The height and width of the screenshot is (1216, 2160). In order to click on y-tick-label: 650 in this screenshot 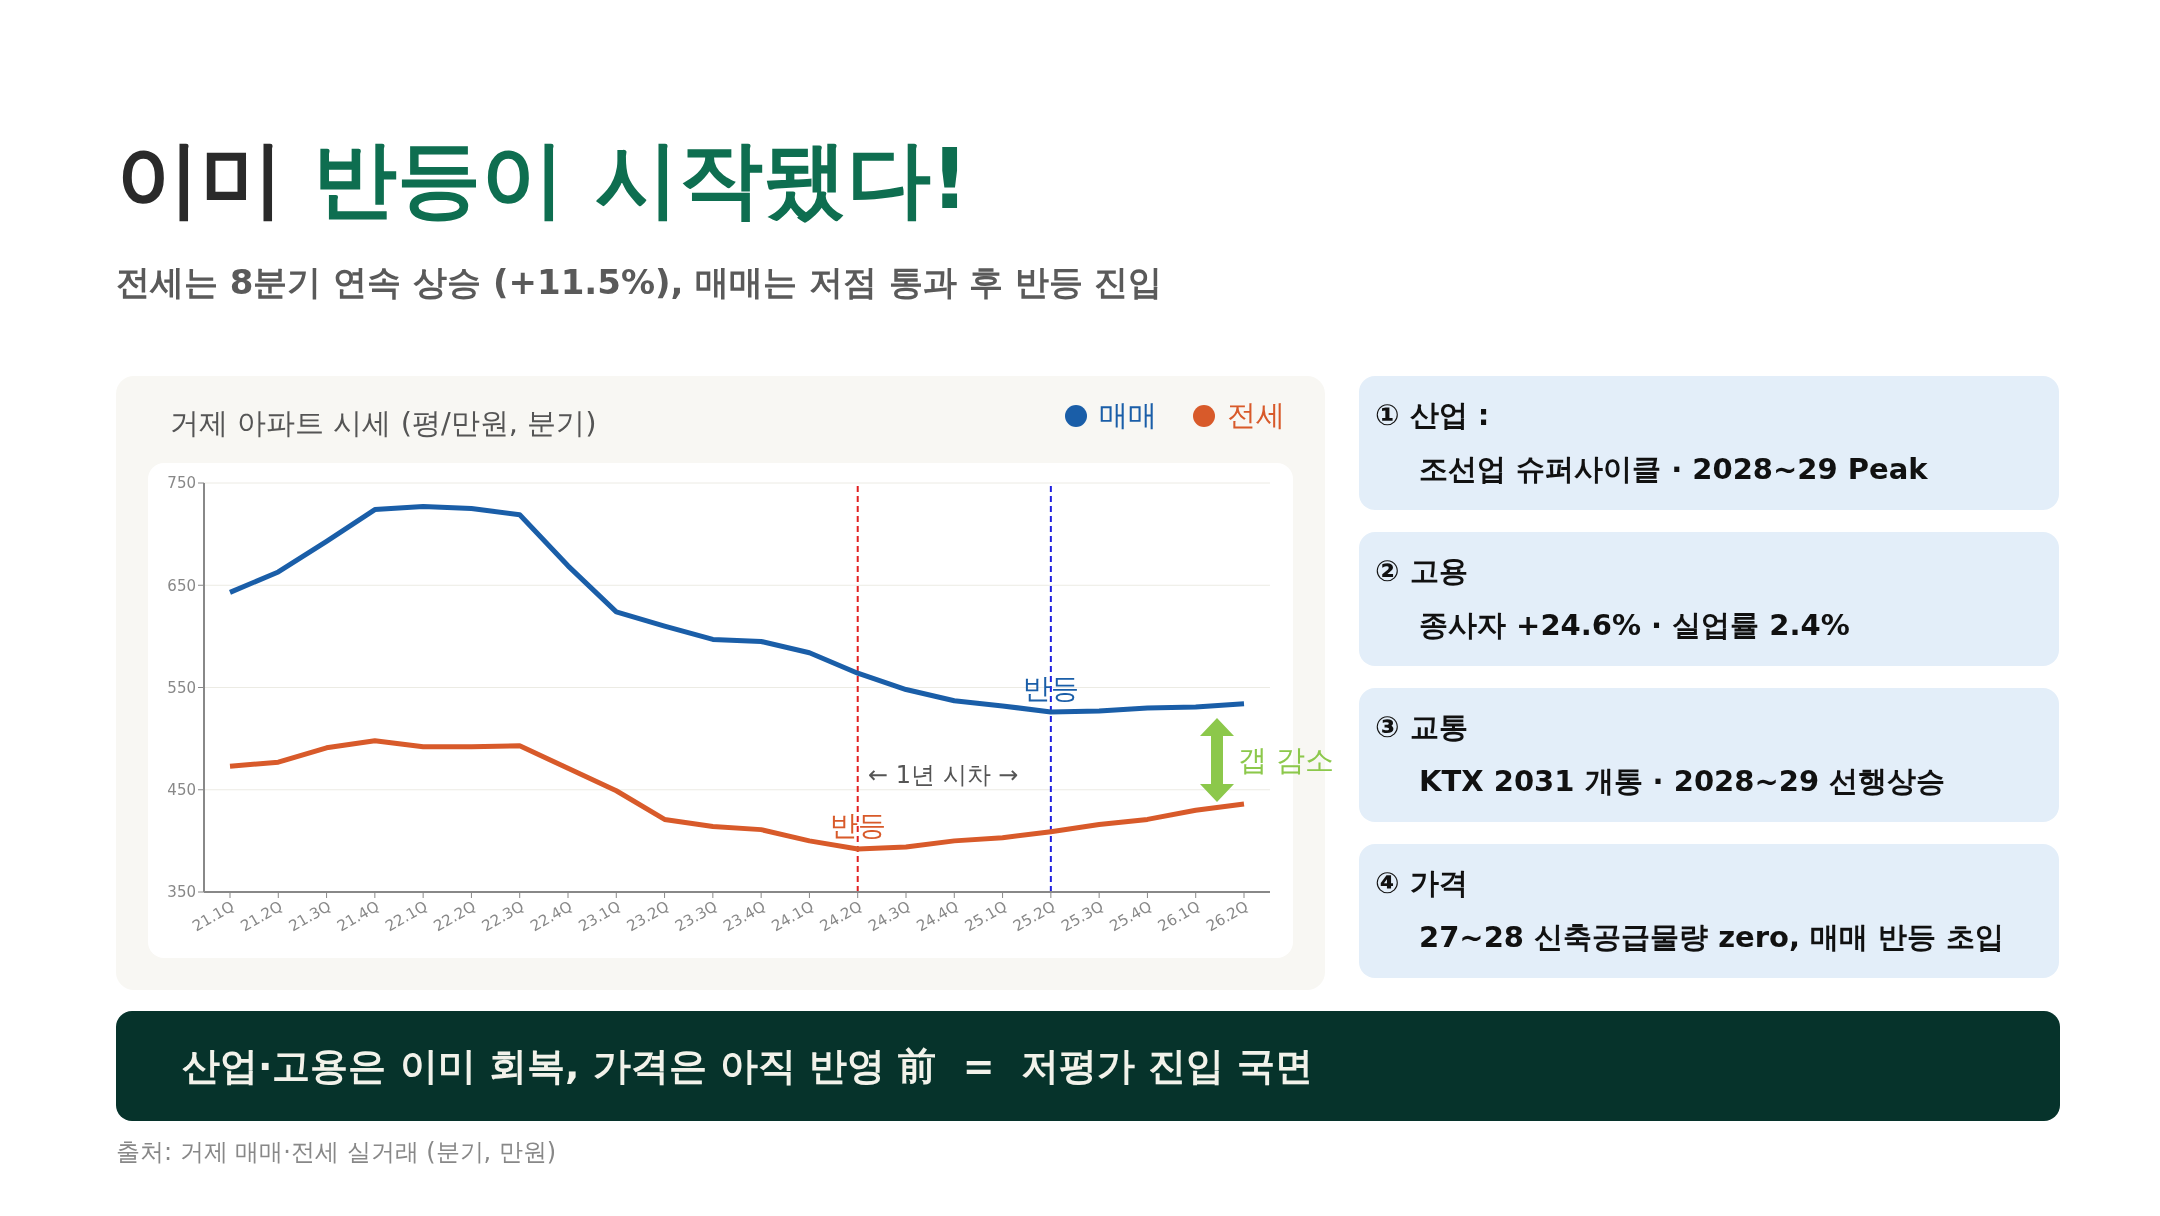, I will do `click(181, 585)`.